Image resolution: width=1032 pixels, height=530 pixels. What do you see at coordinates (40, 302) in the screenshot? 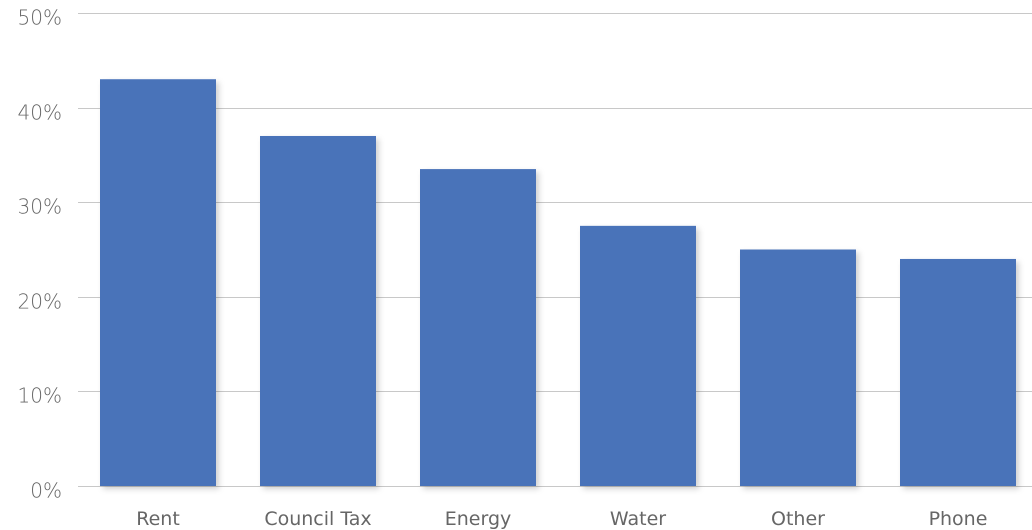
I see `y-tick-label-20: 20%` at bounding box center [40, 302].